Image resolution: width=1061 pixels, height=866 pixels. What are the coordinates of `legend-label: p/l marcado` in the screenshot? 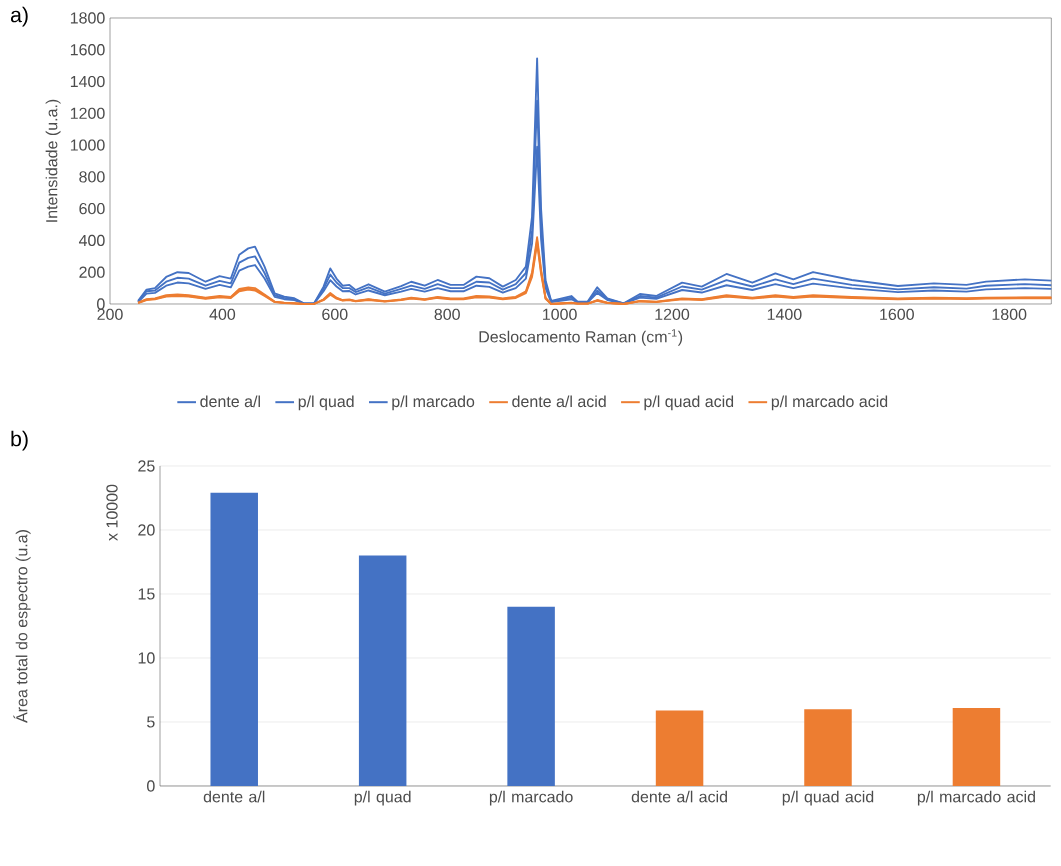 It's located at (433, 403).